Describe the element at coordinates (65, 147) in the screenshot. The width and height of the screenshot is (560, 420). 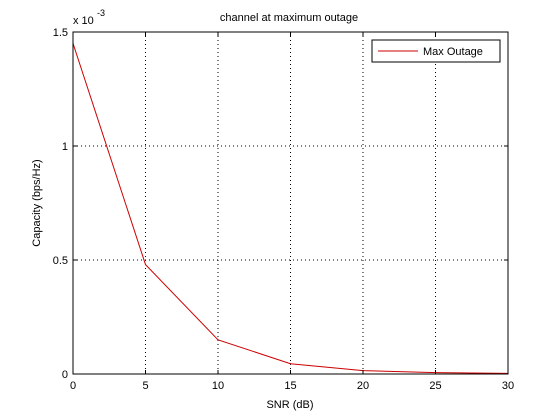
I see `y-tick-label: 1` at that location.